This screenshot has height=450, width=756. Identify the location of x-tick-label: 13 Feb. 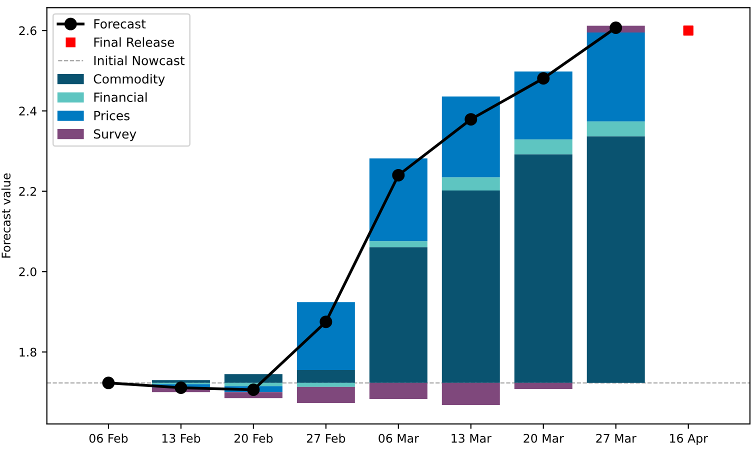
(181, 438).